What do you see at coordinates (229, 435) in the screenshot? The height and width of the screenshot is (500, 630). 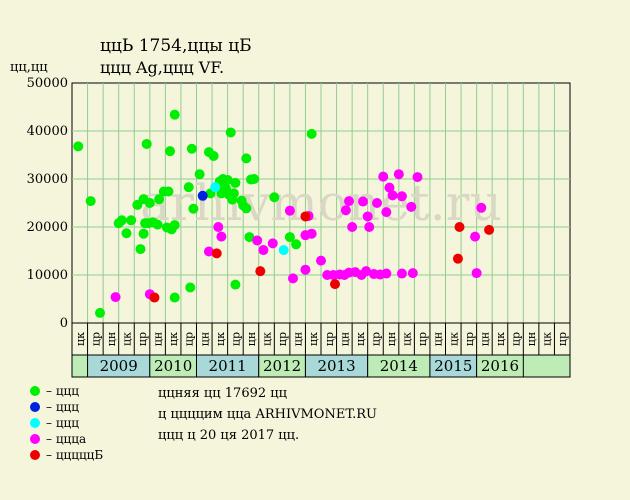 I see `info-line-3: ццц ц 20 ця 2017 цц.` at bounding box center [229, 435].